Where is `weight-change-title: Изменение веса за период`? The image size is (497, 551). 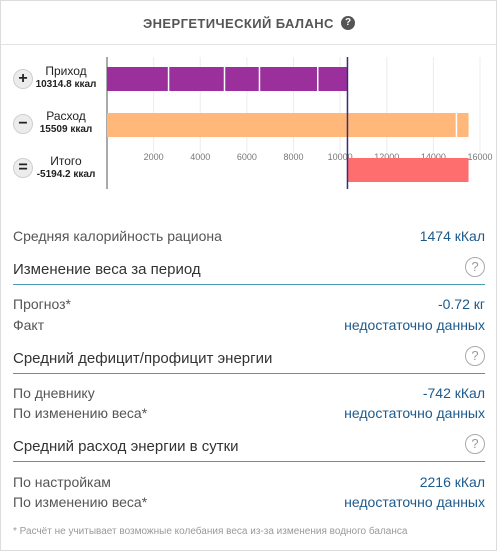
weight-change-title: Изменение веса за период is located at coordinates (107, 269).